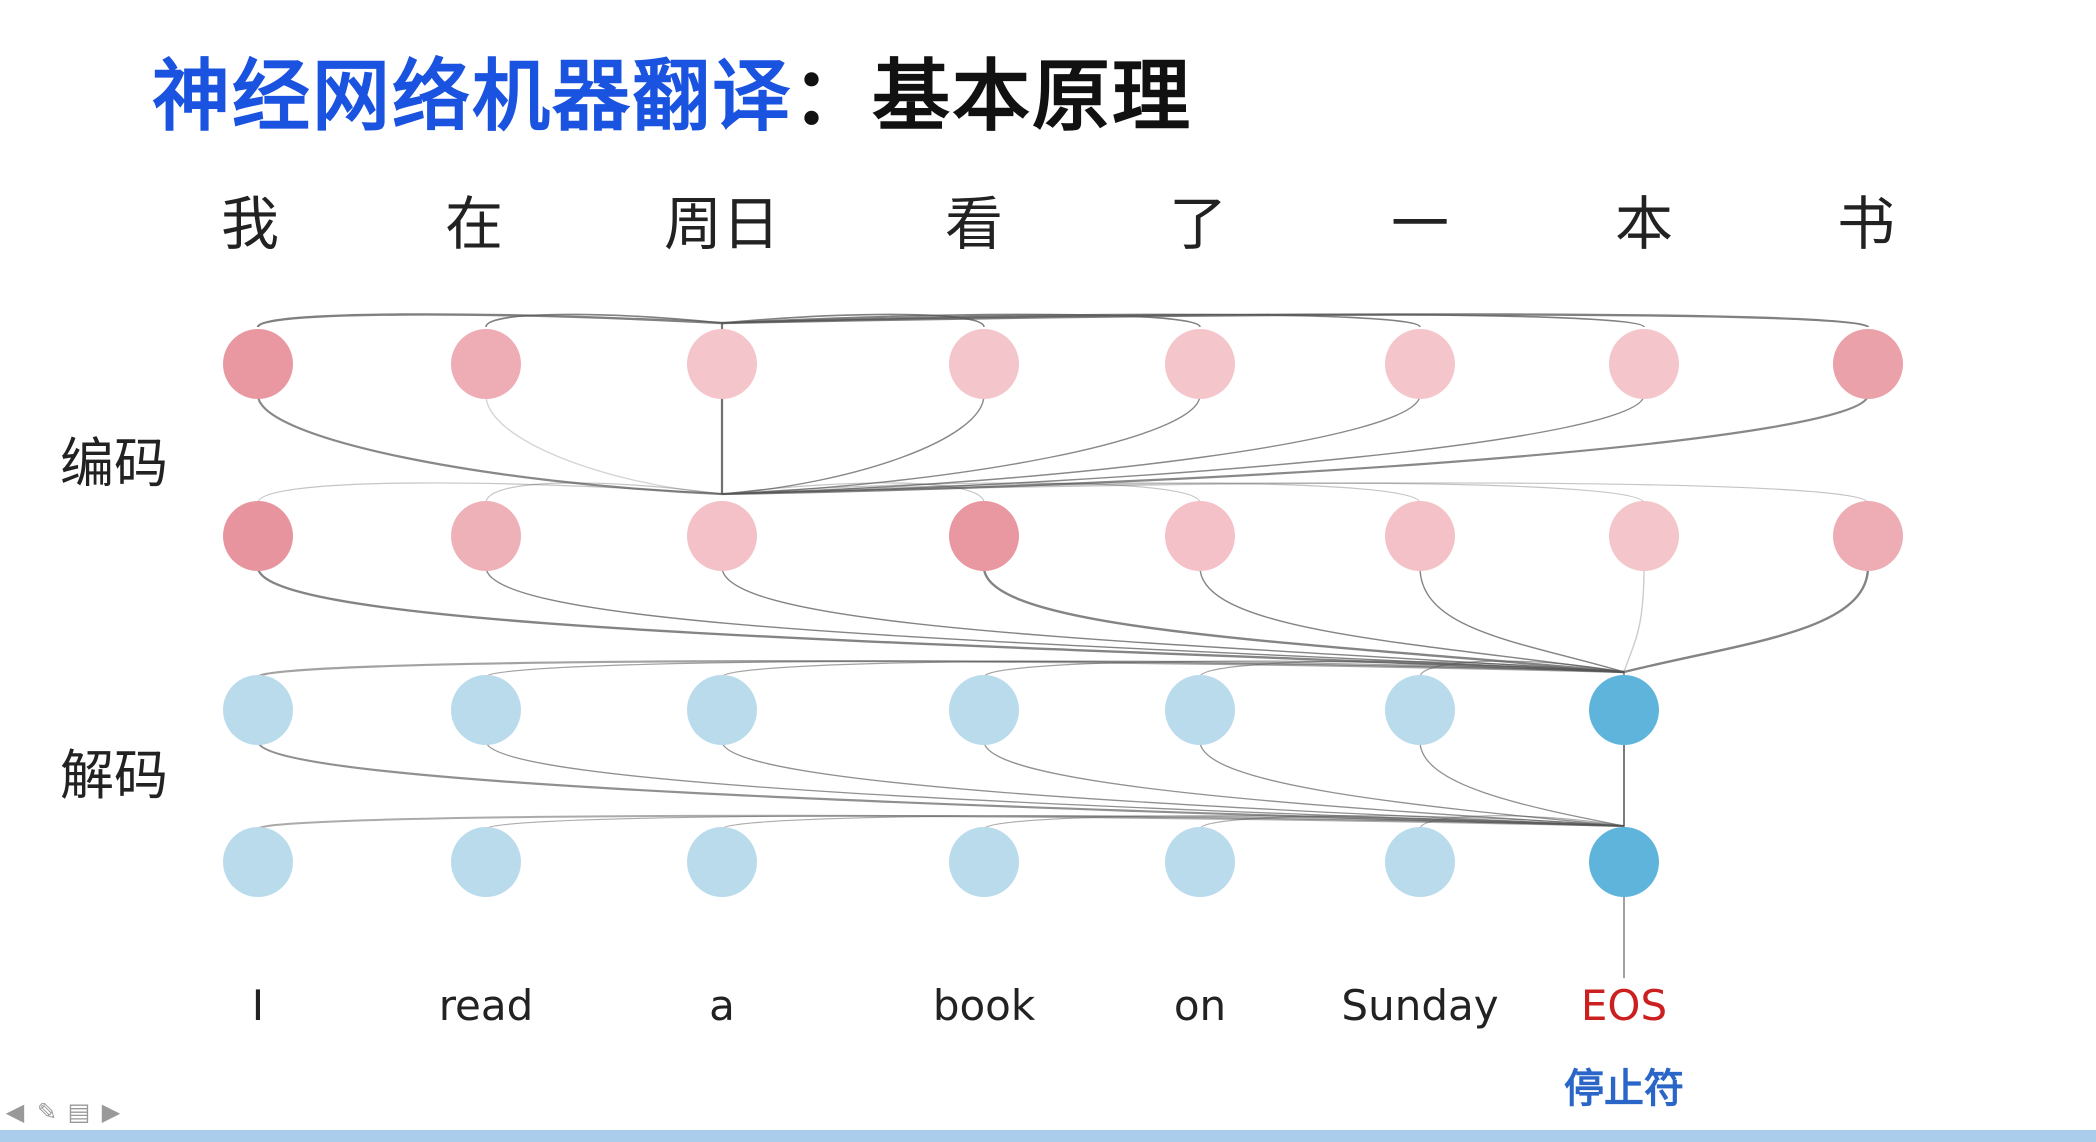 The width and height of the screenshot is (2096, 1142). Describe the element at coordinates (1866, 224) in the screenshot. I see `source-token: 书` at that location.